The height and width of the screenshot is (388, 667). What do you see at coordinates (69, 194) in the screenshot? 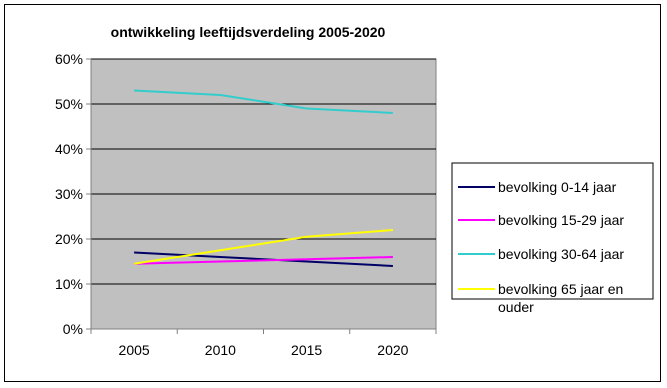
I see `y-tick-label-3: 30%` at bounding box center [69, 194].